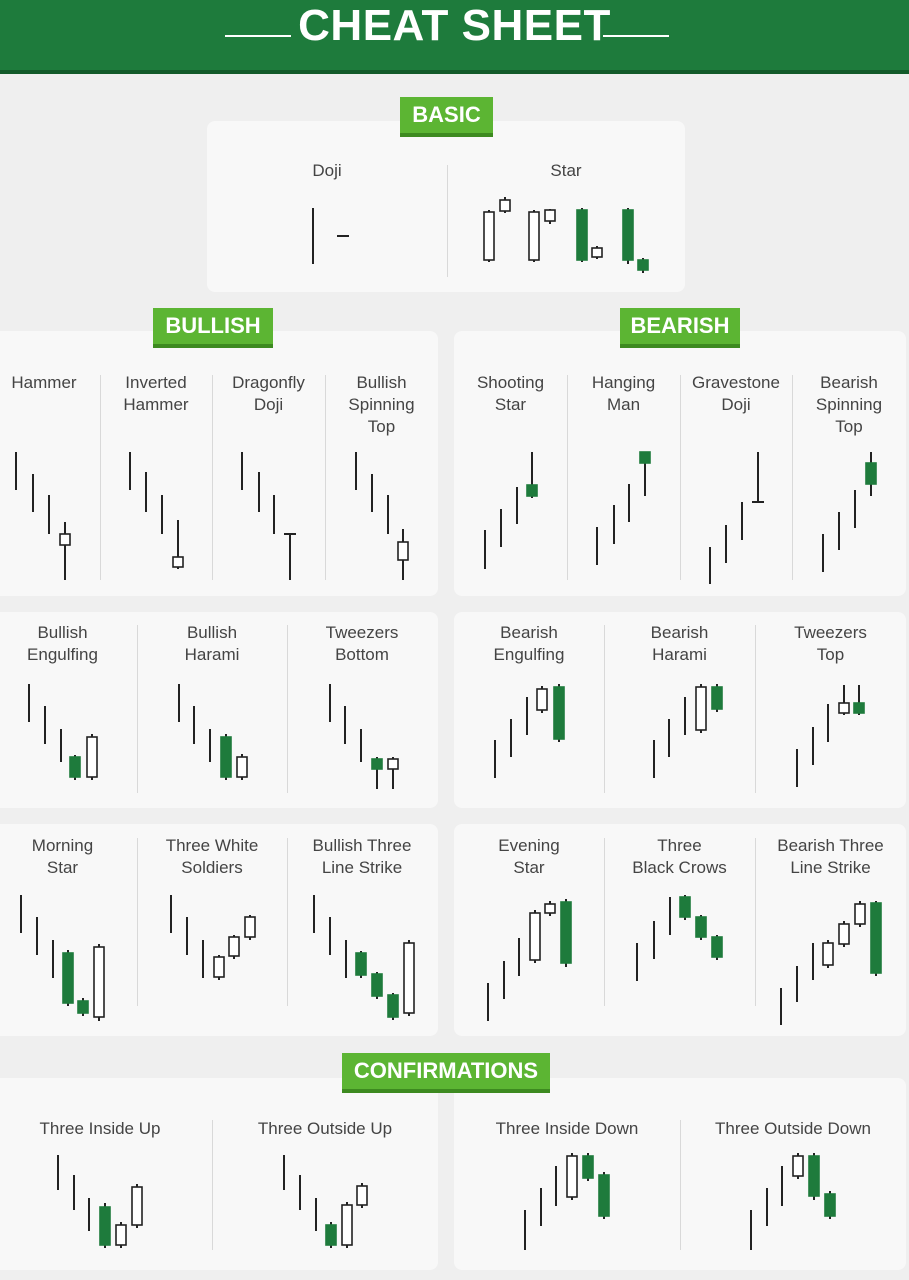 This screenshot has width=909, height=1280. What do you see at coordinates (529, 856) in the screenshot?
I see `pattern-label: Evening Star` at bounding box center [529, 856].